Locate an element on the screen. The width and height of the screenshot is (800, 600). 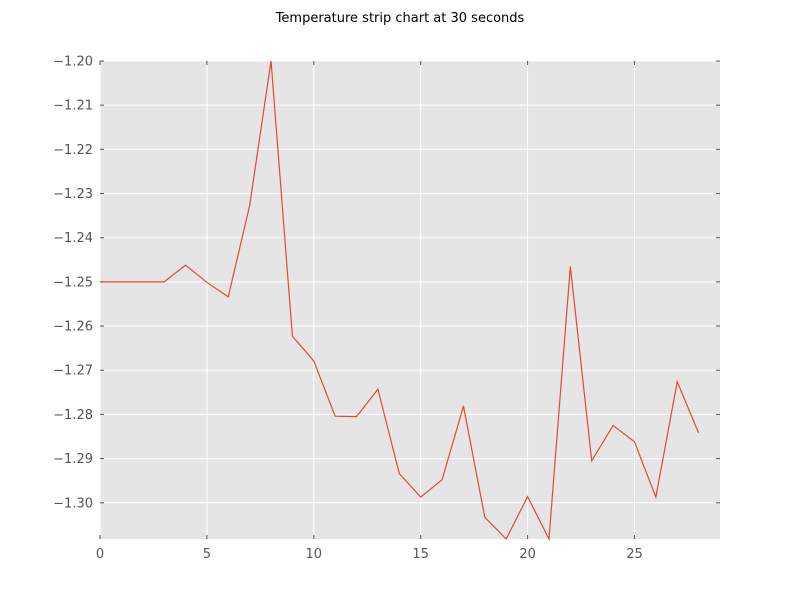
y-tick-label: −1.27 is located at coordinates (73, 371).